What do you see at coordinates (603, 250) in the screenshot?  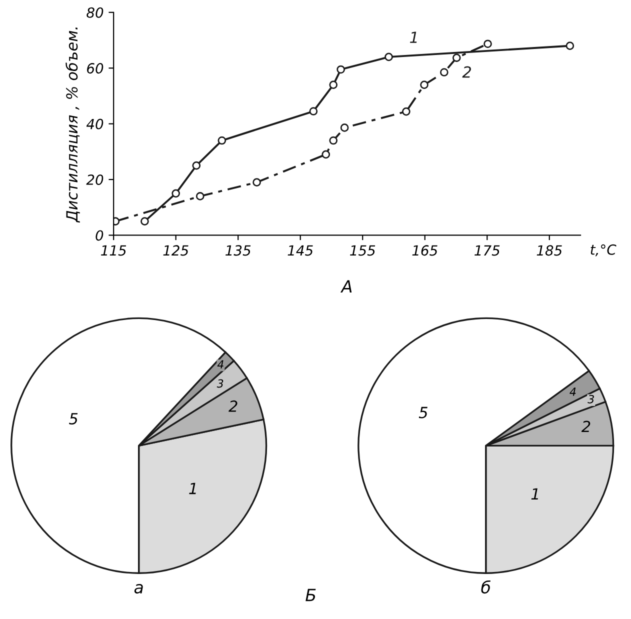 I see `x-axis-title: t,°C` at bounding box center [603, 250].